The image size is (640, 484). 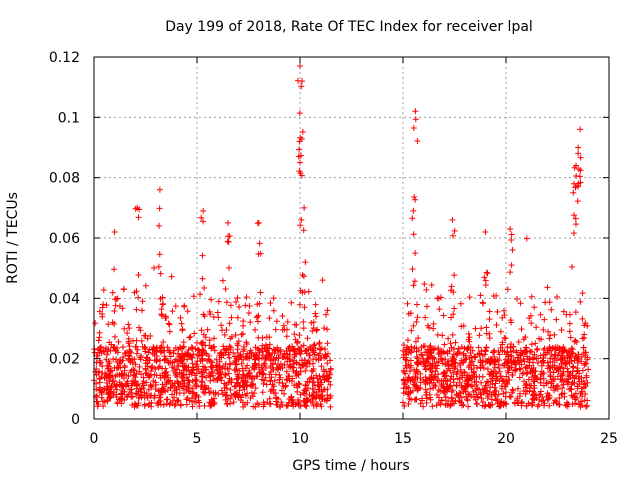 What do you see at coordinates (609, 439) in the screenshot?
I see `x-tick-label: 25` at bounding box center [609, 439].